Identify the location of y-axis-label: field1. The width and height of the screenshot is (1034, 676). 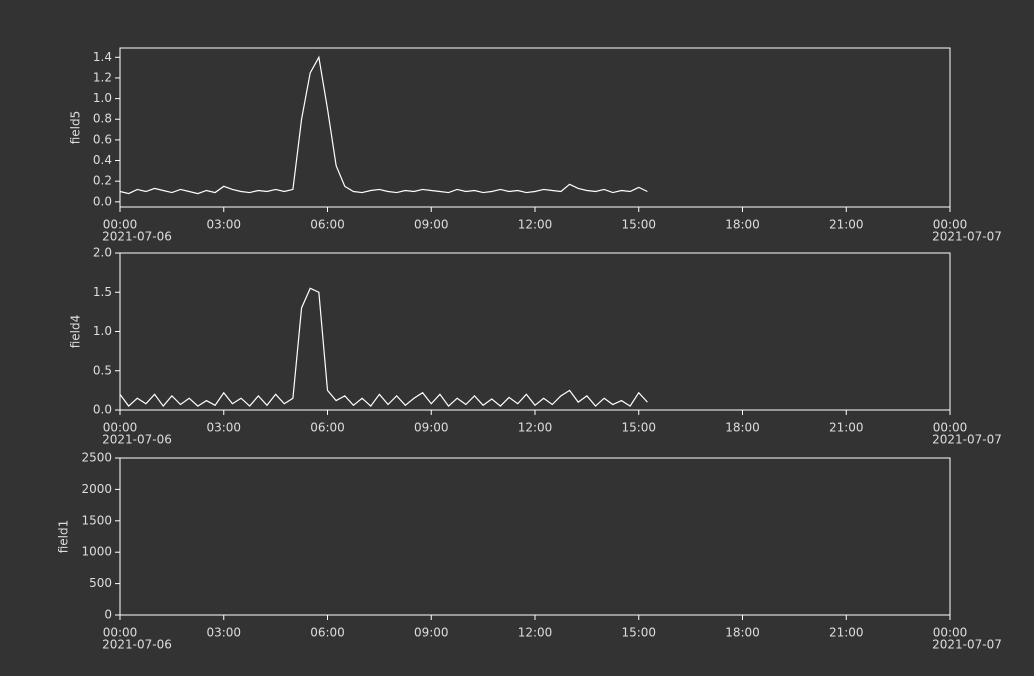
(64, 537).